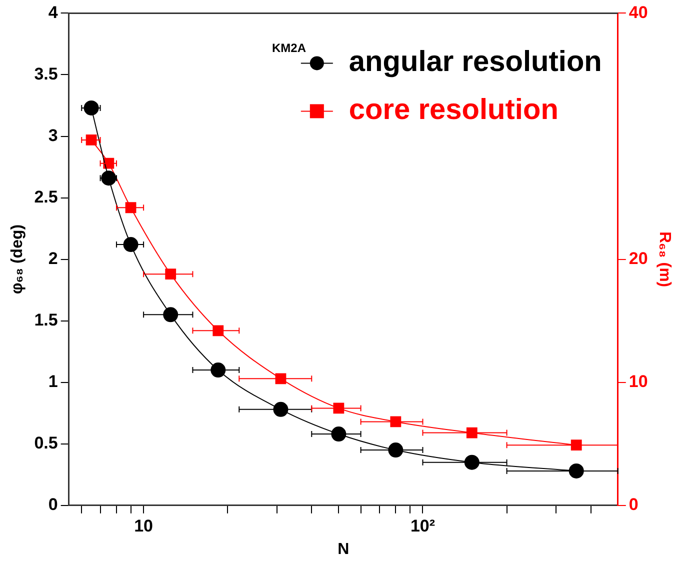  What do you see at coordinates (453, 110) in the screenshot?
I see `legend-label: core resolution` at bounding box center [453, 110].